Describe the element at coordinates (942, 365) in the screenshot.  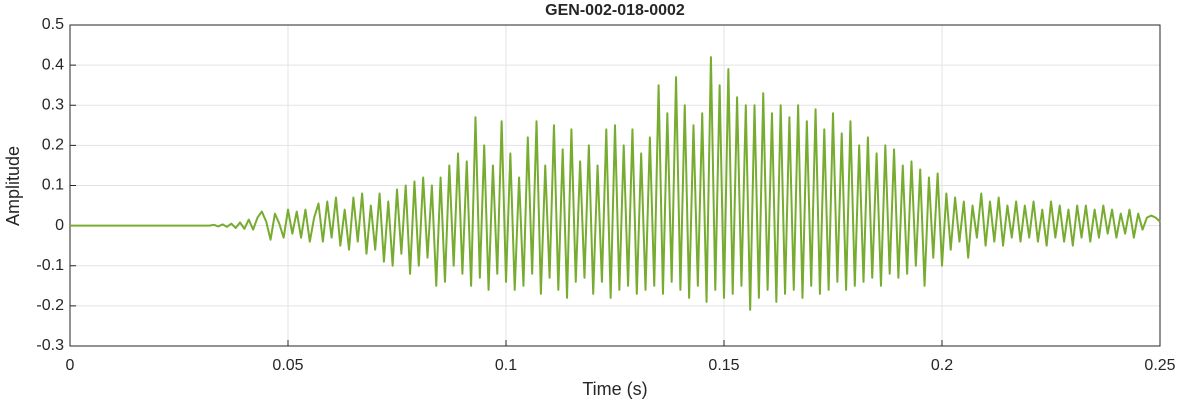
I see `x-tick-label: 0.2` at that location.